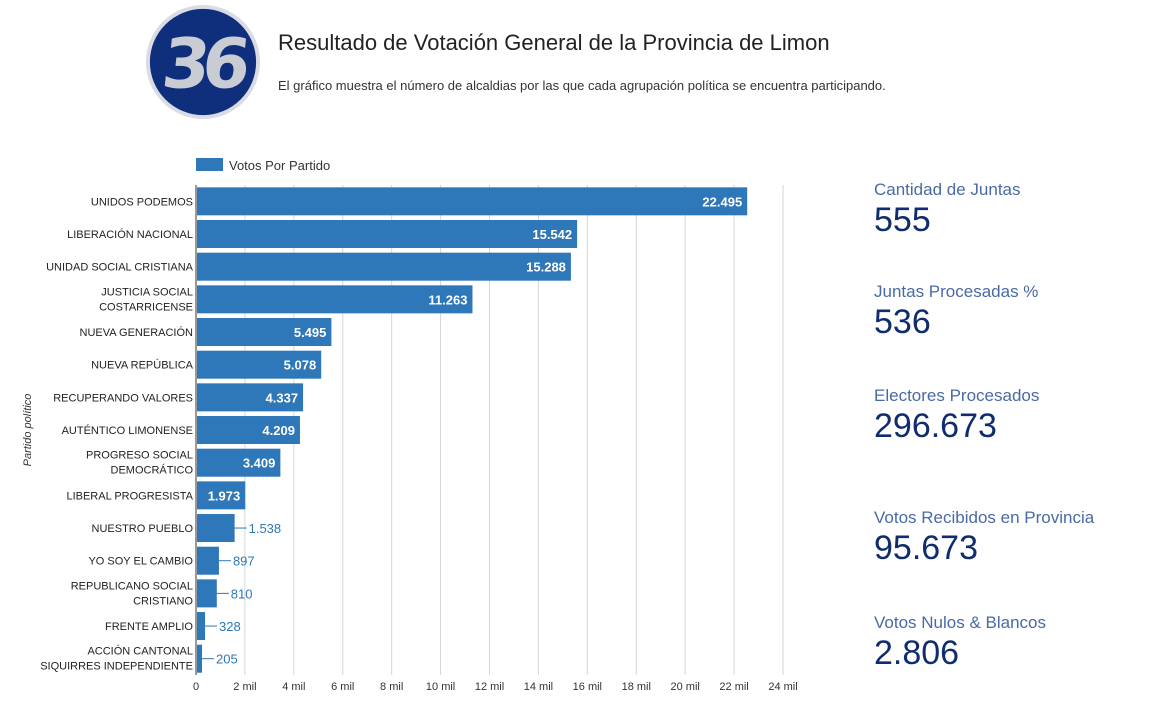  What do you see at coordinates (902, 322) in the screenshot?
I see `stat-value: 536` at bounding box center [902, 322].